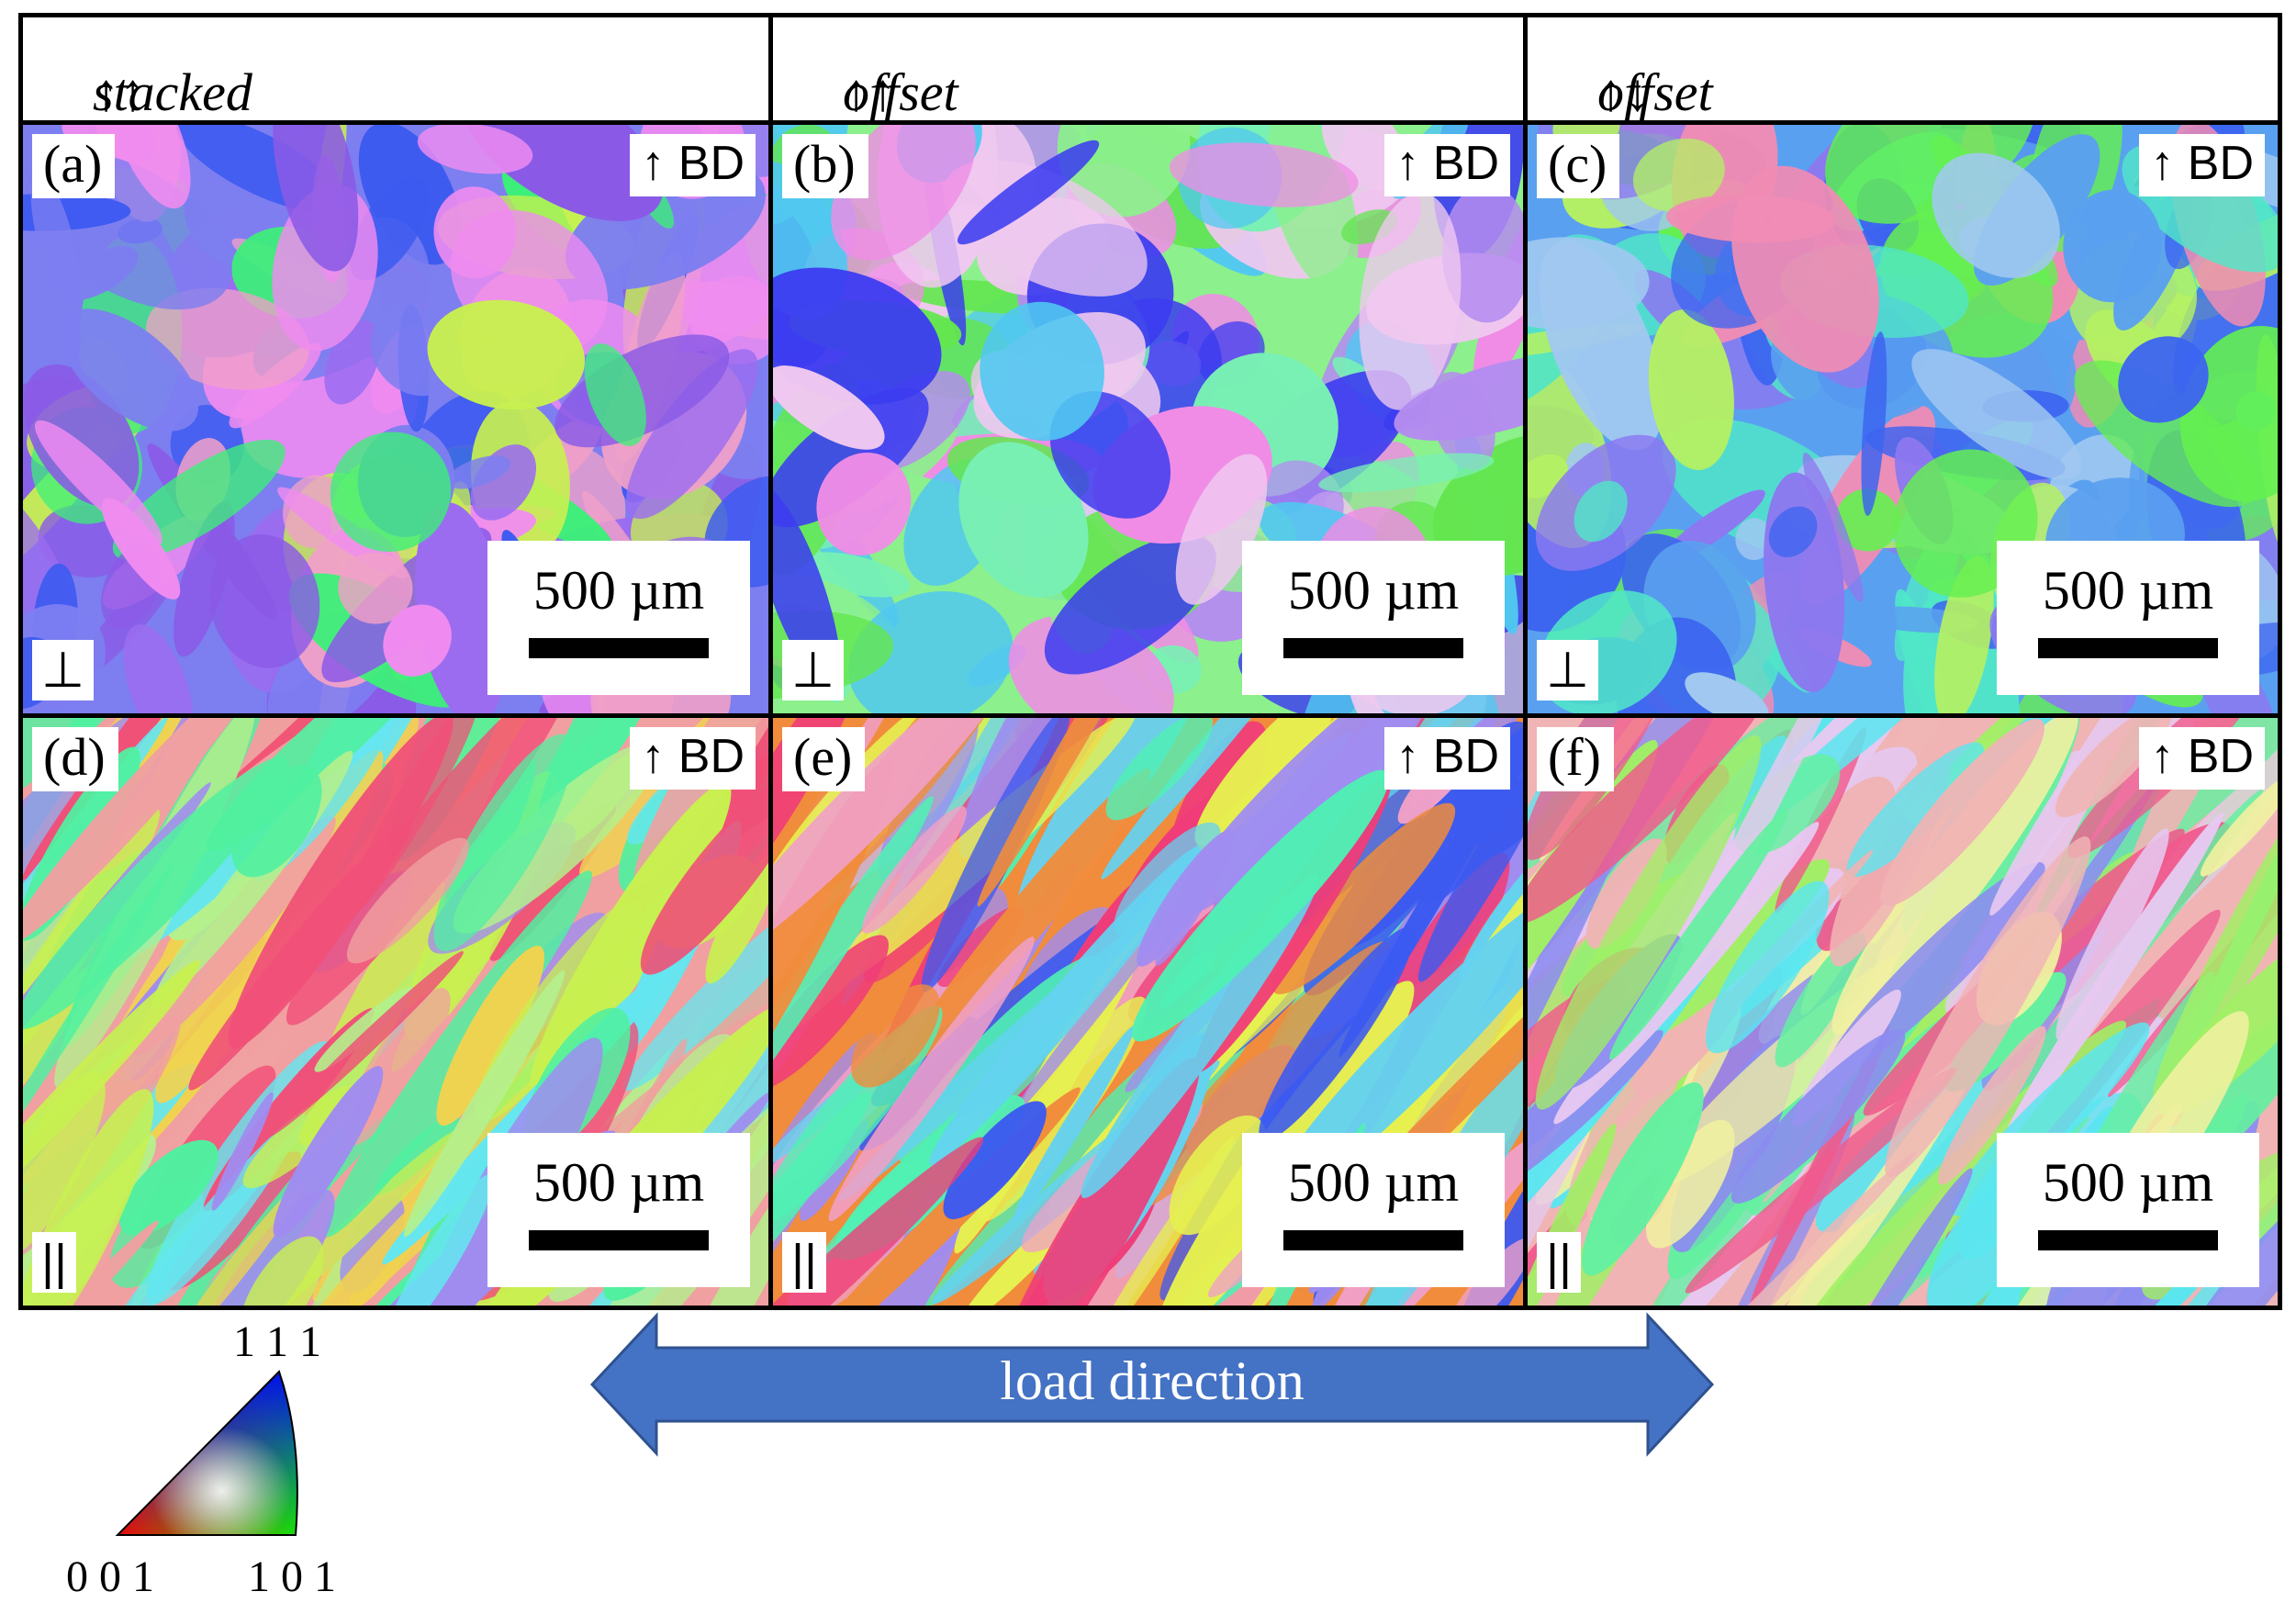 This screenshot has height=1614, width=2296. I want to click on column-header-3: offset ↑↓, so click(1902, 69).